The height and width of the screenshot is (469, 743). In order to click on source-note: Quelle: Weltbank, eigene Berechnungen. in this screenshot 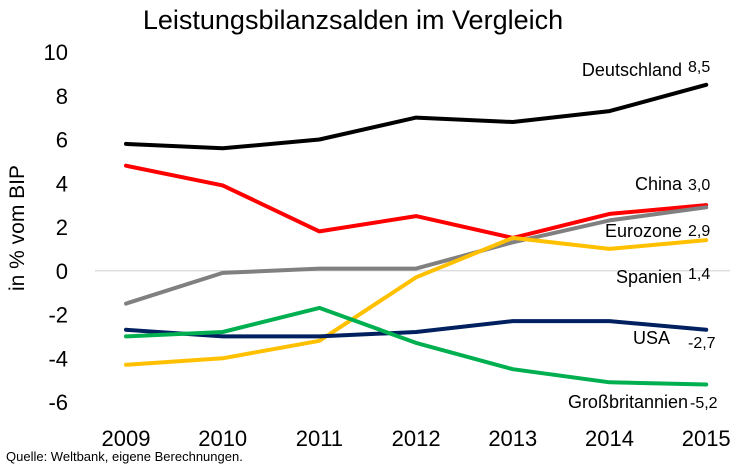, I will do `click(124, 456)`.